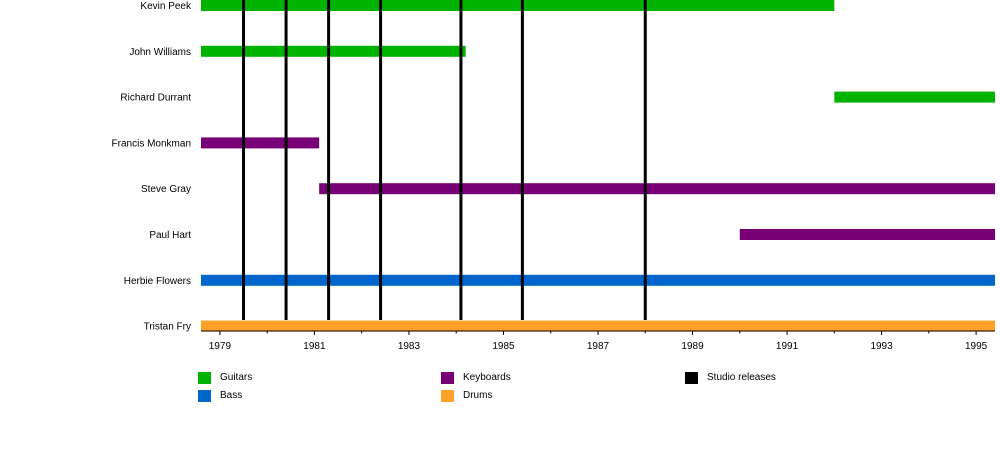  I want to click on legend-swatch-keyboards, so click(447, 378).